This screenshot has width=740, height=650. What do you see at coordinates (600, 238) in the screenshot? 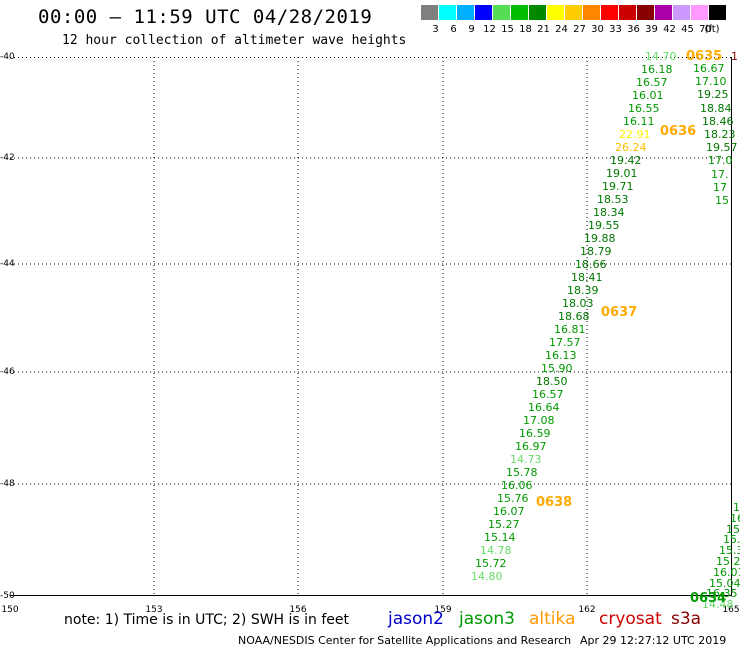
I see `wave-height-value: 19.88` at bounding box center [600, 238].